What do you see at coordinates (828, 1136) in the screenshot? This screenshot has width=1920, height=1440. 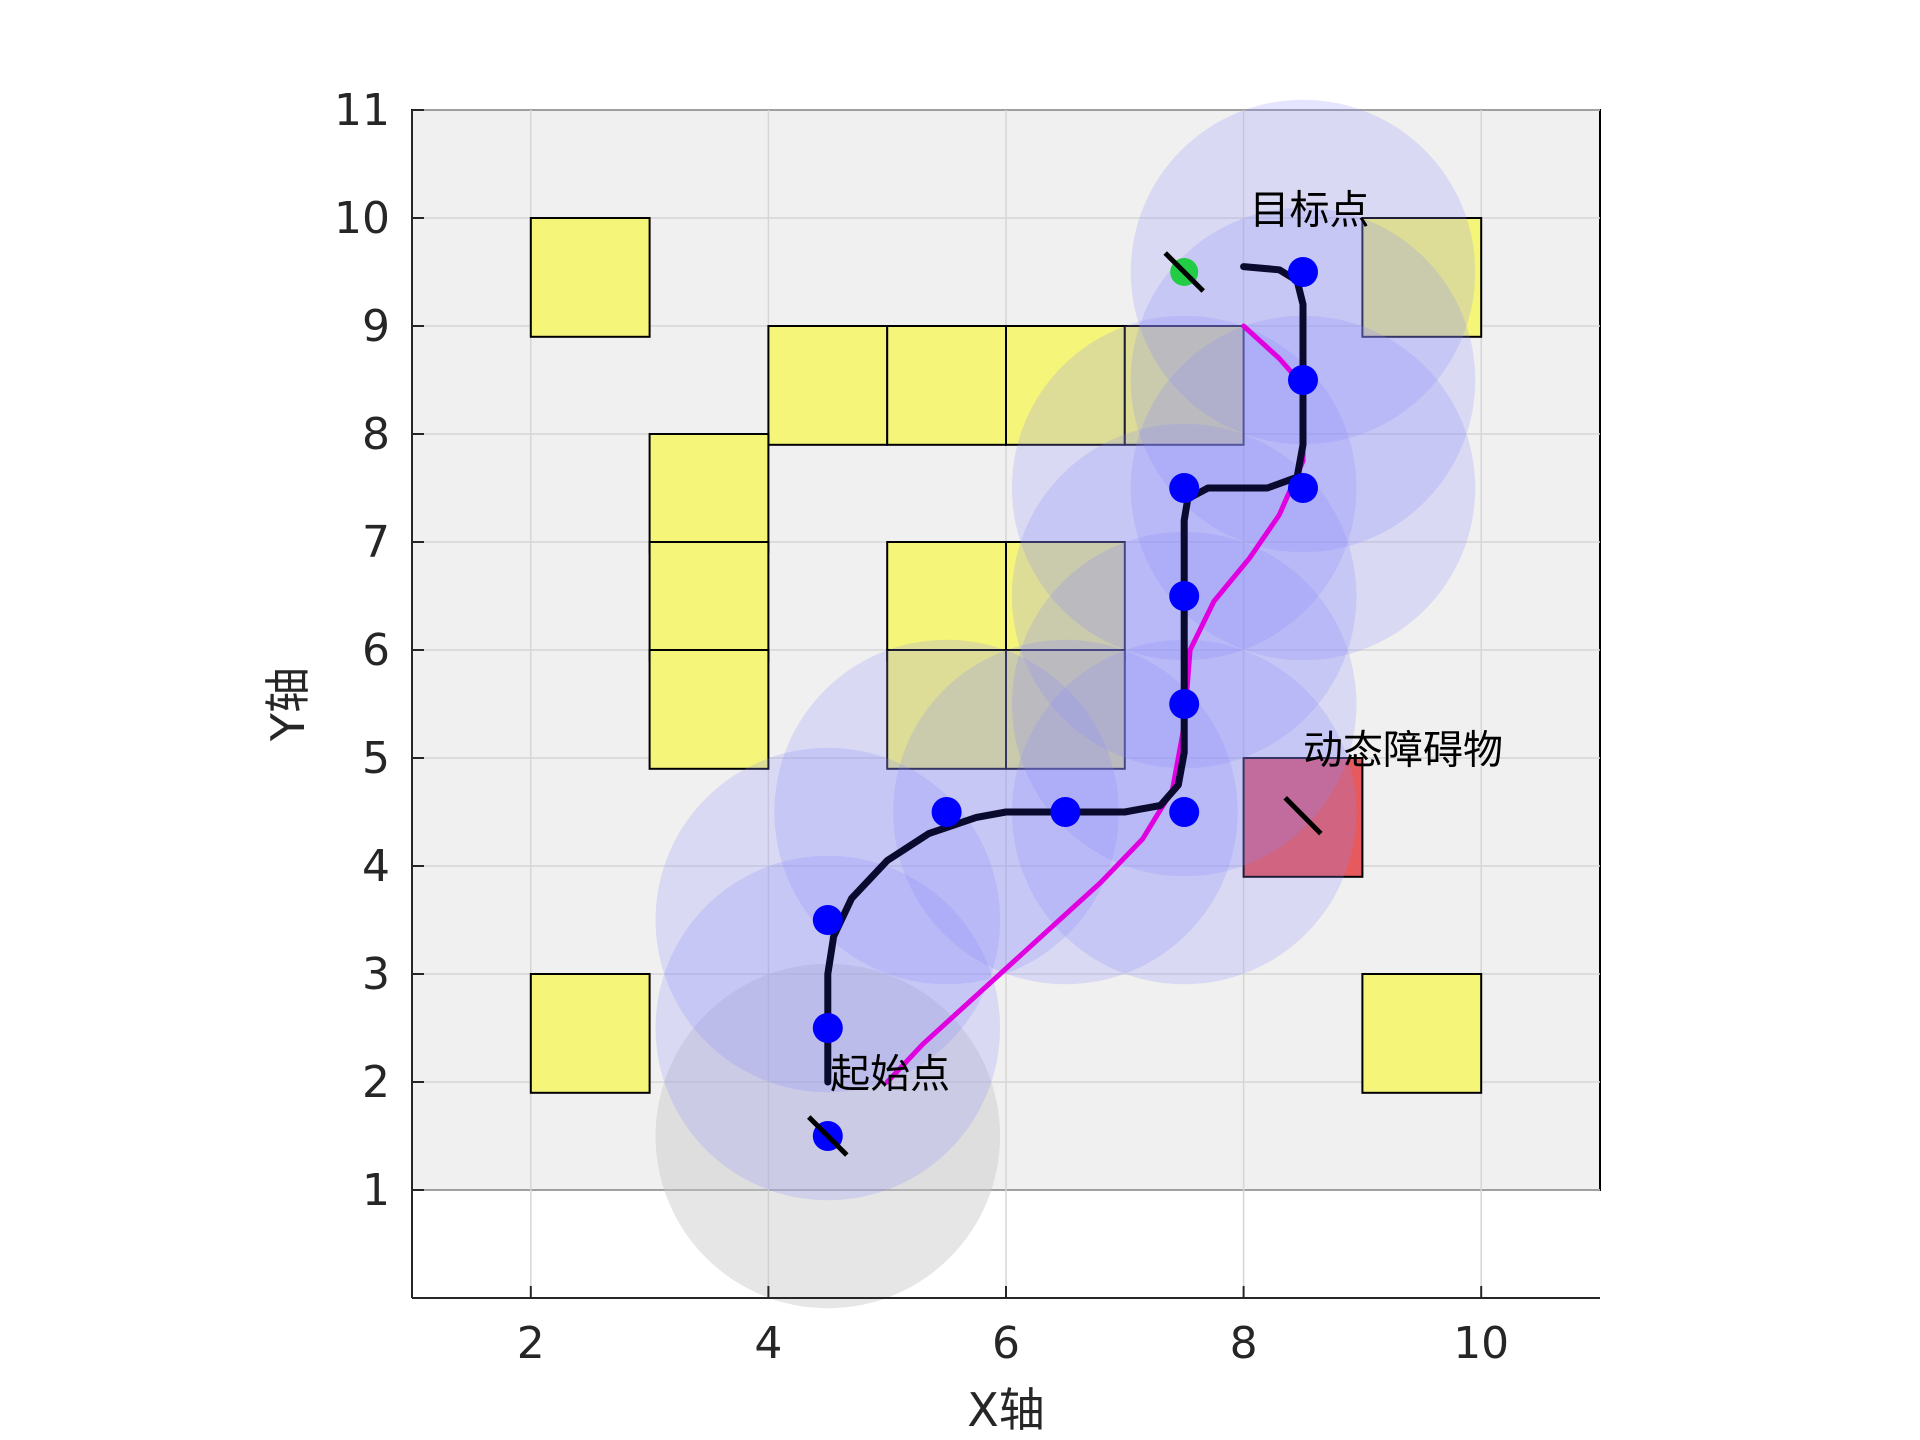 I see `start-heading-marker` at bounding box center [828, 1136].